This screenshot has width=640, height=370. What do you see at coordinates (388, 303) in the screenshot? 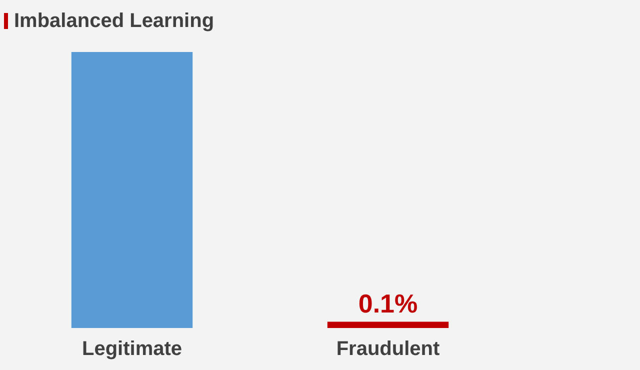
I see `data-label: 0.1%` at bounding box center [388, 303].